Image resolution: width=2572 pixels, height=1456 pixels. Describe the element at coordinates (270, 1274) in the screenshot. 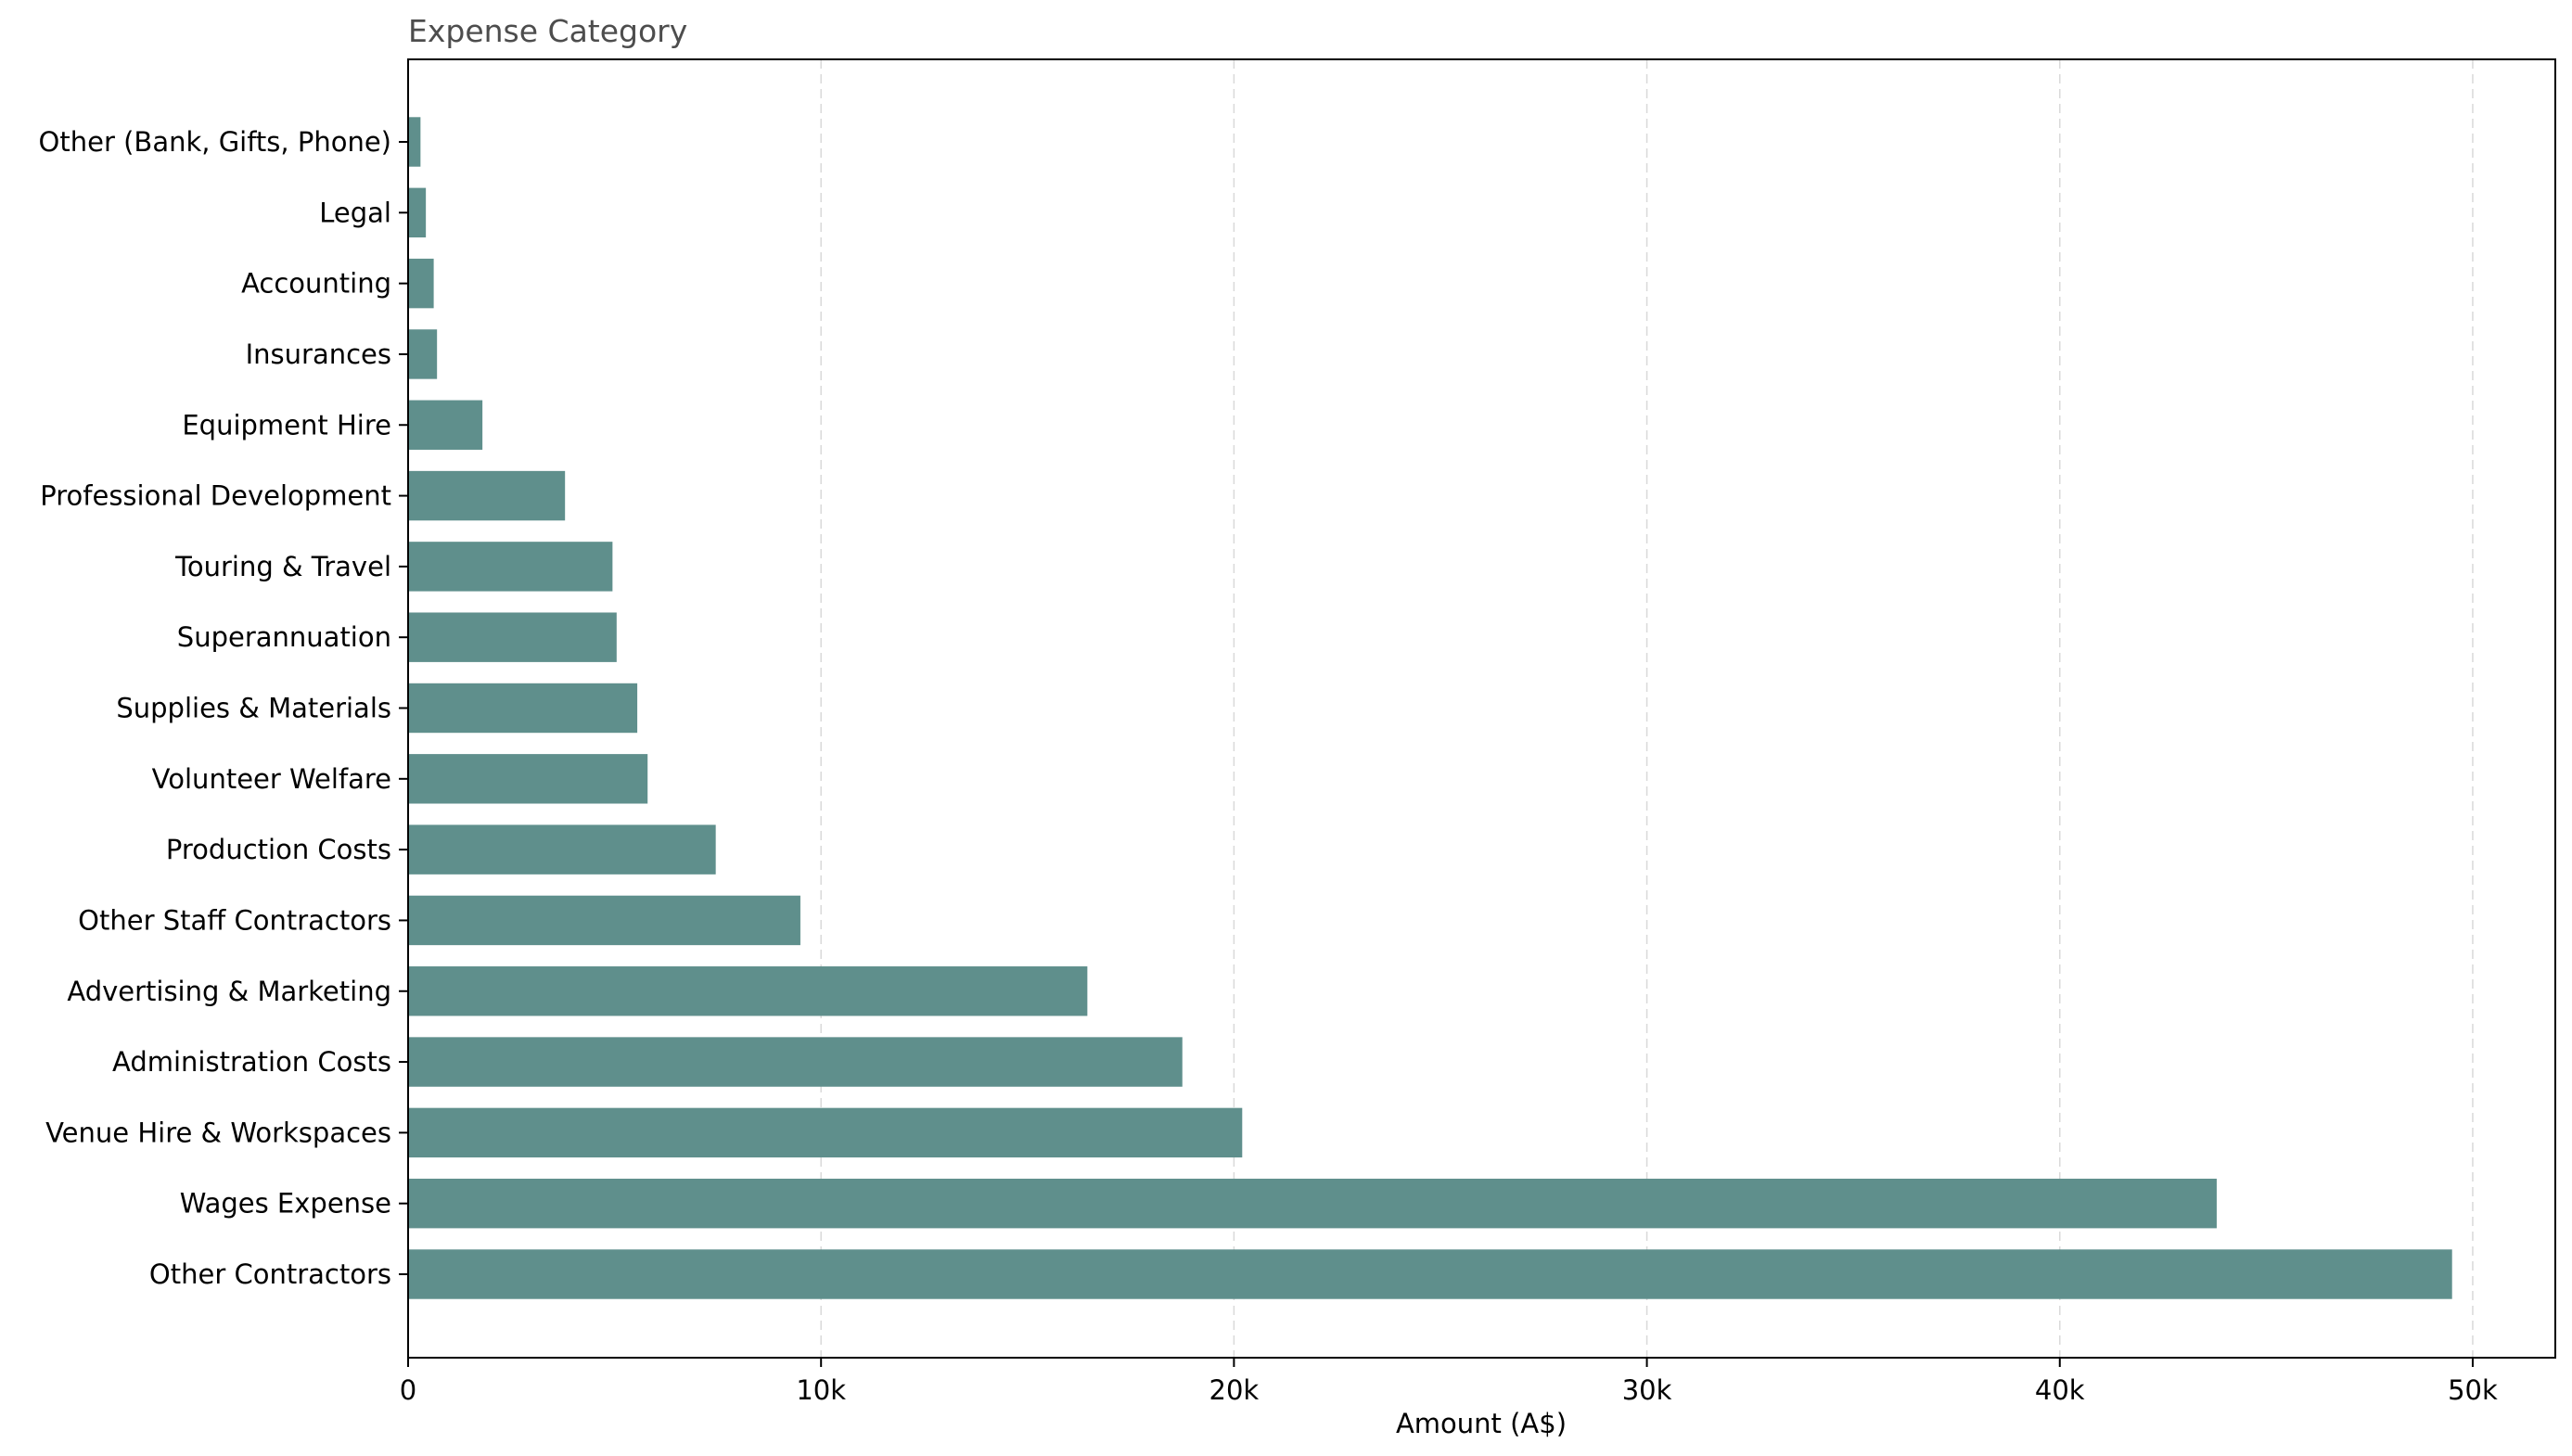

I see `category-label: Other Contractors` at that location.